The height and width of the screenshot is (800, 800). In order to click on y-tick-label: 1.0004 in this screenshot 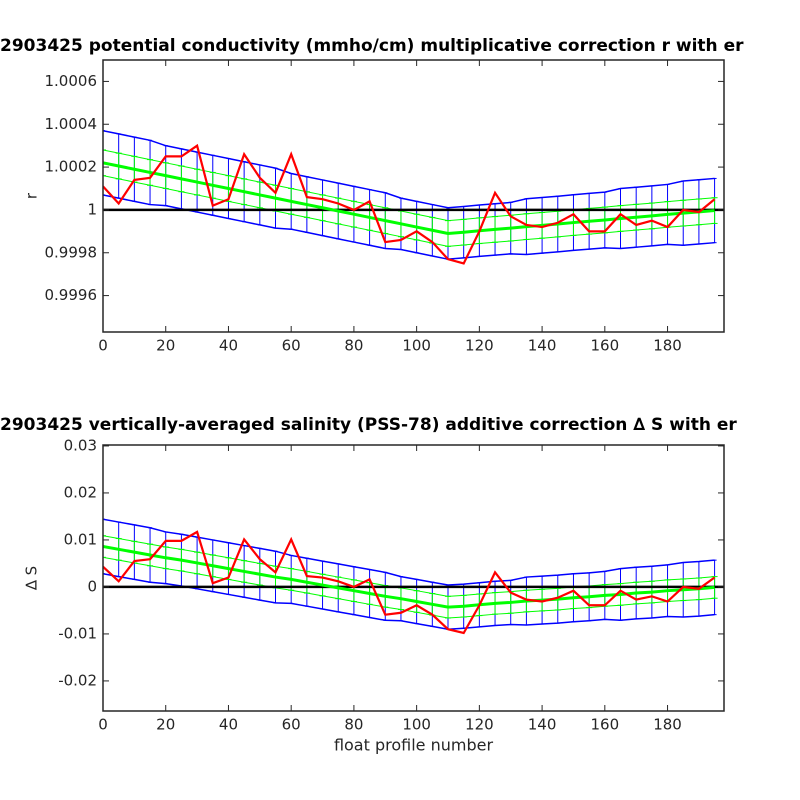, I will do `click(71, 124)`.